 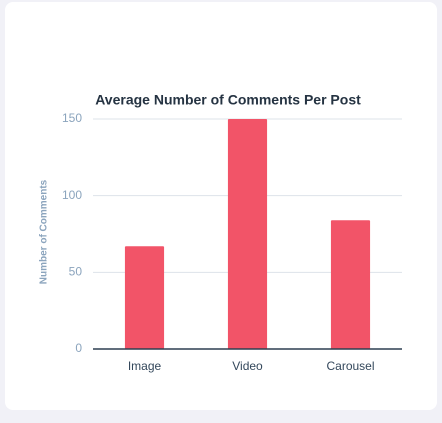 I want to click on y-tick-label: 0, so click(x=78, y=348).